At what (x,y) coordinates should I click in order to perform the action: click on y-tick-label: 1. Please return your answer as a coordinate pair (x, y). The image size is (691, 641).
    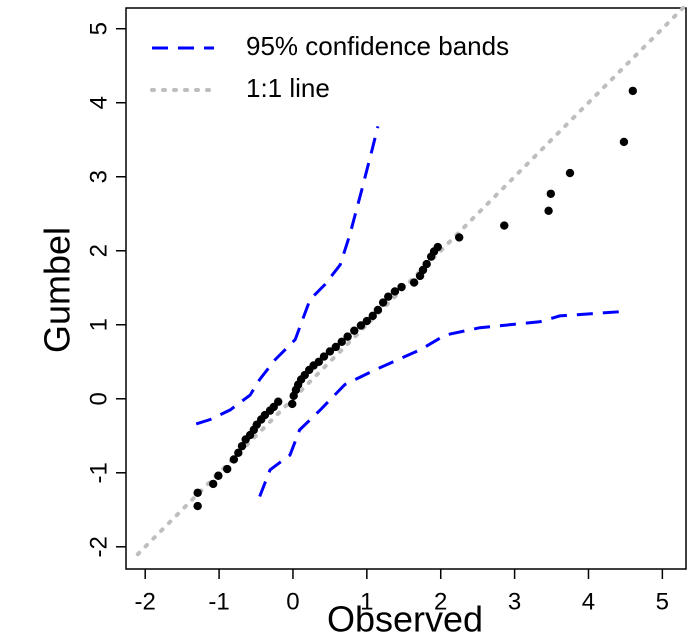
    Looking at the image, I should click on (98, 324).